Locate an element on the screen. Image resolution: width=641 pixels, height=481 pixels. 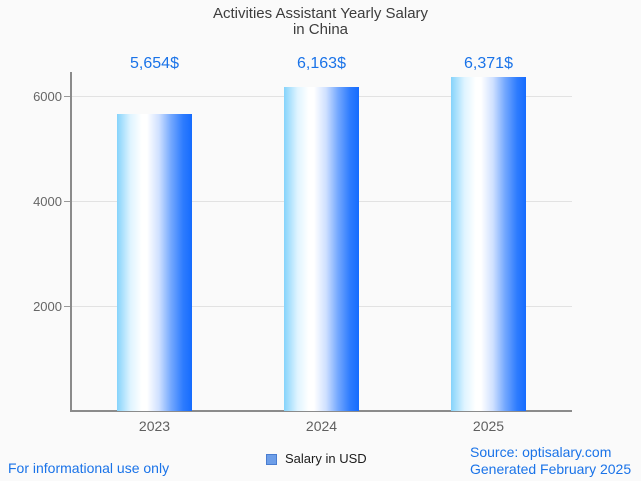
bar-2023 is located at coordinates (154, 262).